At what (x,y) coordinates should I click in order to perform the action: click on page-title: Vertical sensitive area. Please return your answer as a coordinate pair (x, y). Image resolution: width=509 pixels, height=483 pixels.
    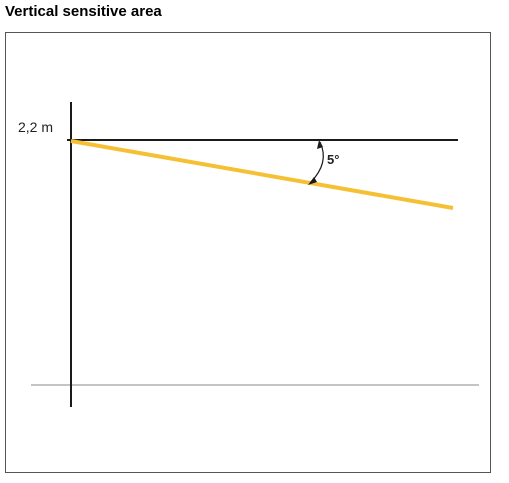
    Looking at the image, I should click on (83, 11).